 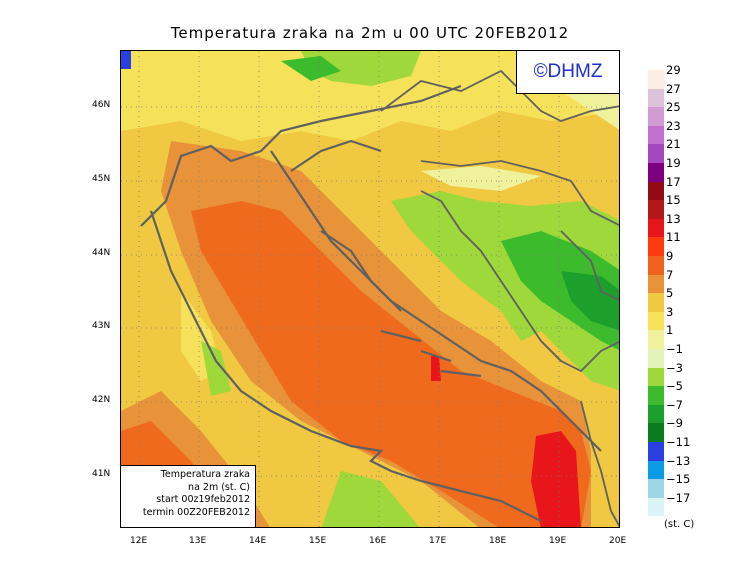 What do you see at coordinates (674, 367) in the screenshot?
I see `legend-label: −3` at bounding box center [674, 367].